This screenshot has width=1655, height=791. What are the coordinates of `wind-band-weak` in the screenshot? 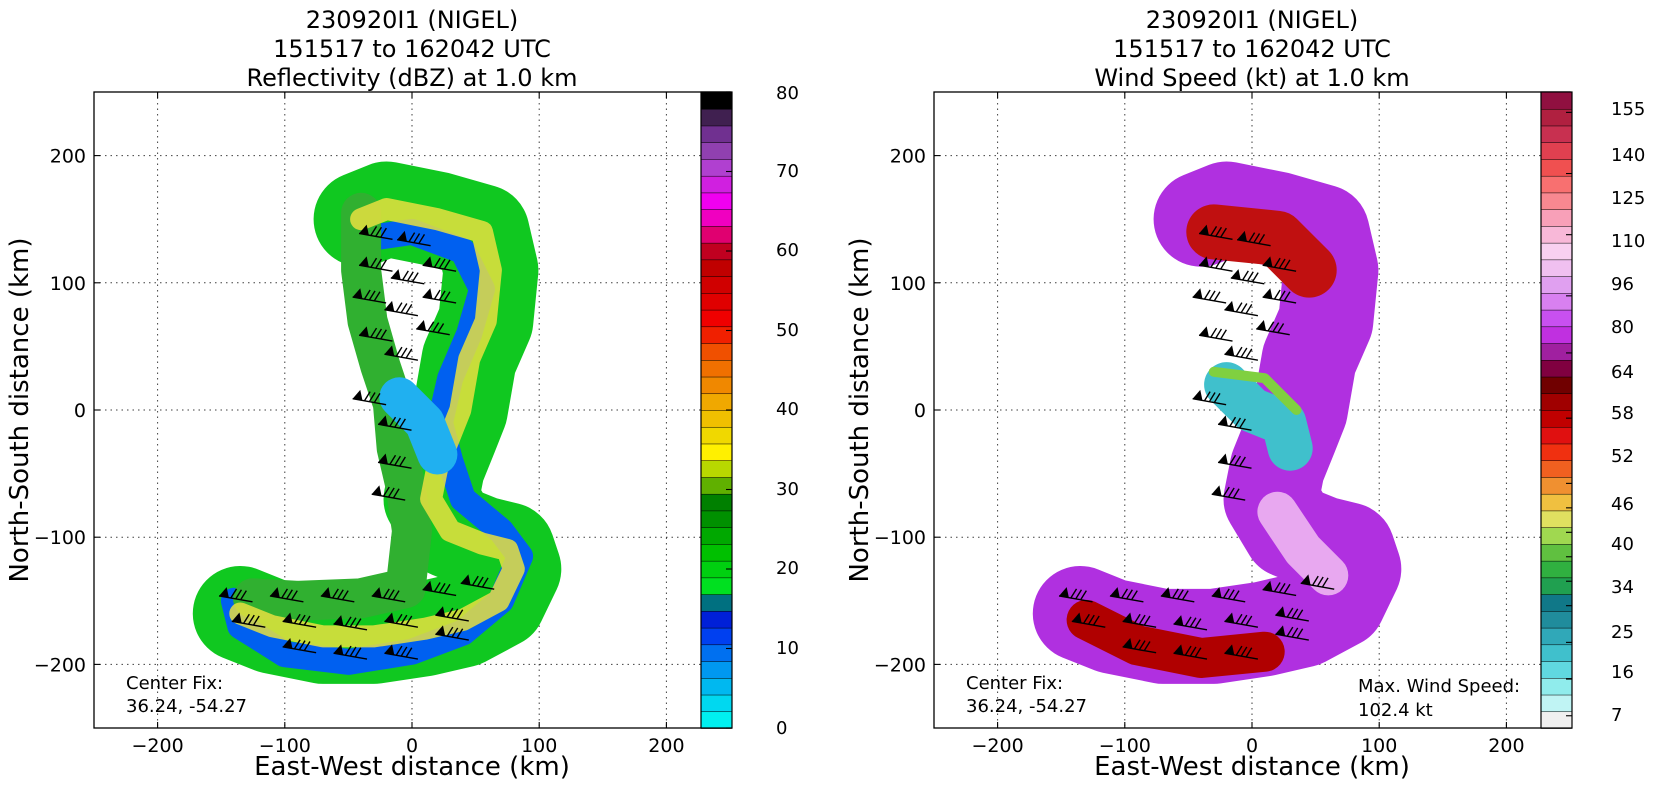 It's located at (1303, 543).